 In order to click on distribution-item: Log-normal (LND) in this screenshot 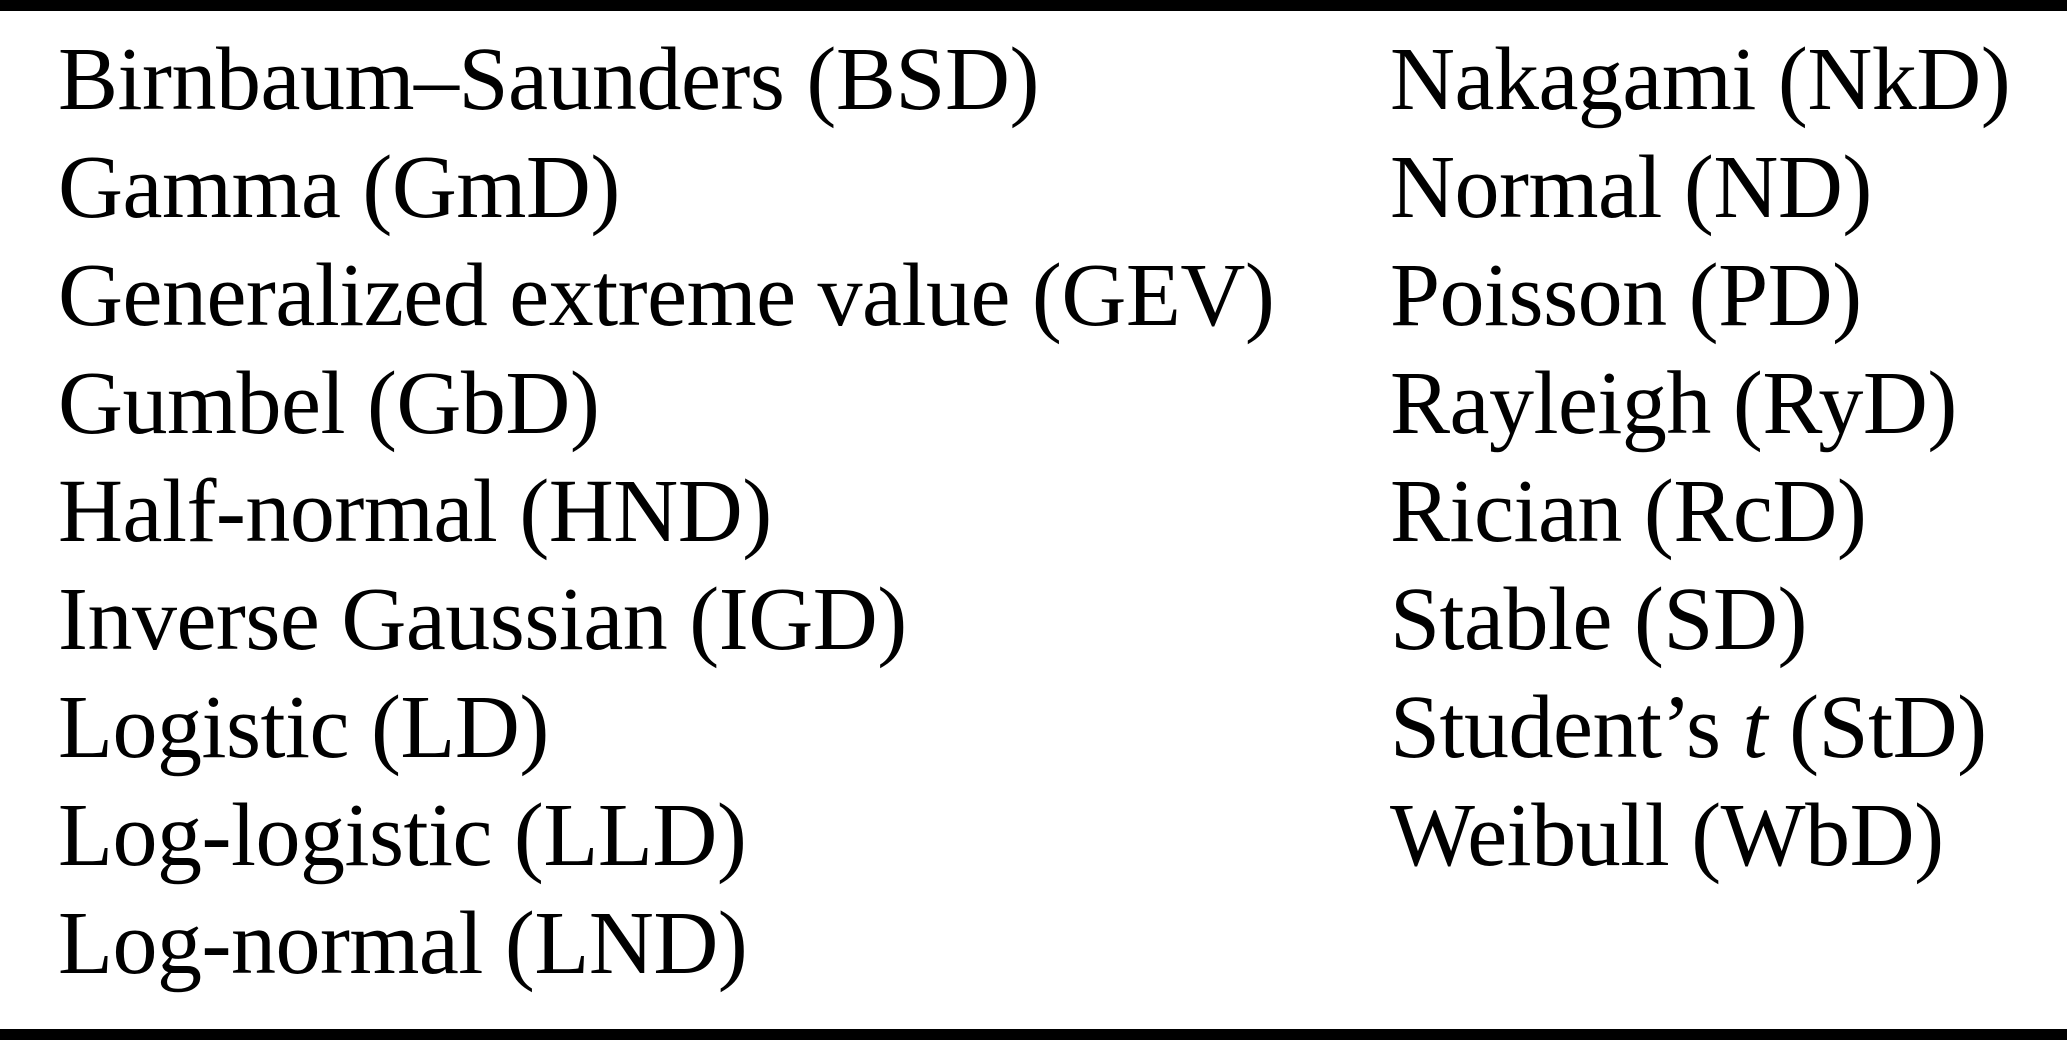, I will do `click(666, 944)`.